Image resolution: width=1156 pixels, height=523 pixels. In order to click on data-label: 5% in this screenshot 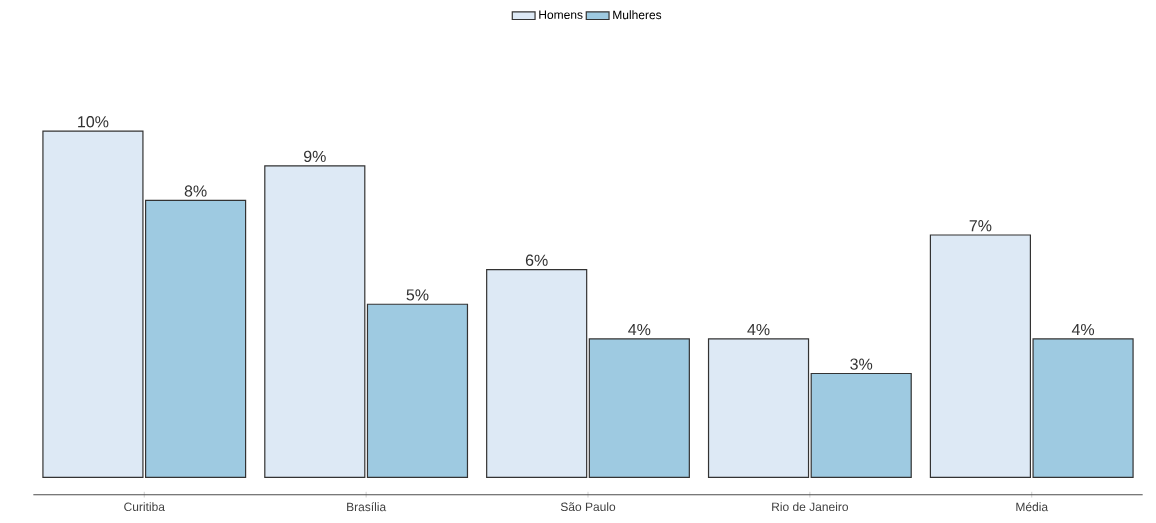, I will do `click(417, 295)`.